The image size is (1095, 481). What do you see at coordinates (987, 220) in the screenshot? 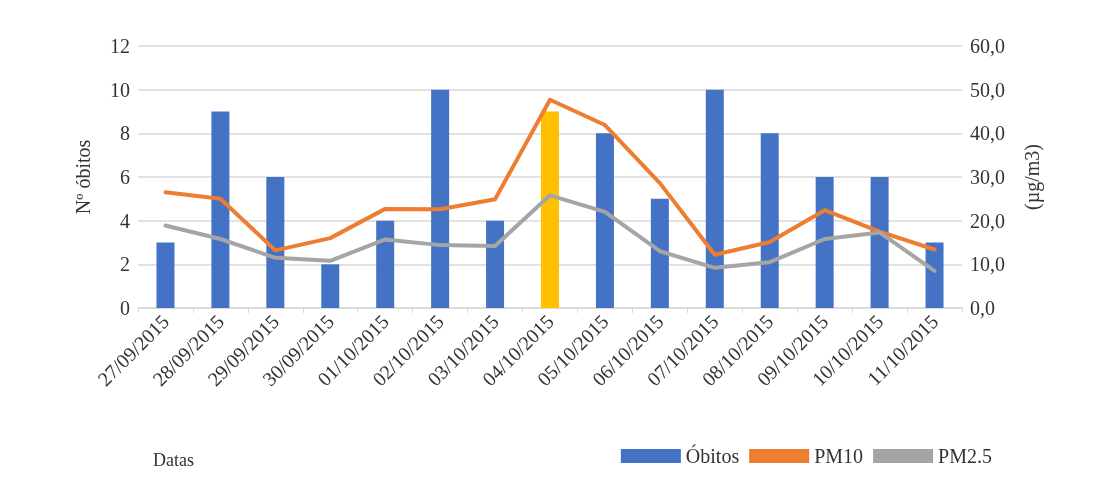
I see `y2-tick-label: 20,0` at bounding box center [987, 220].